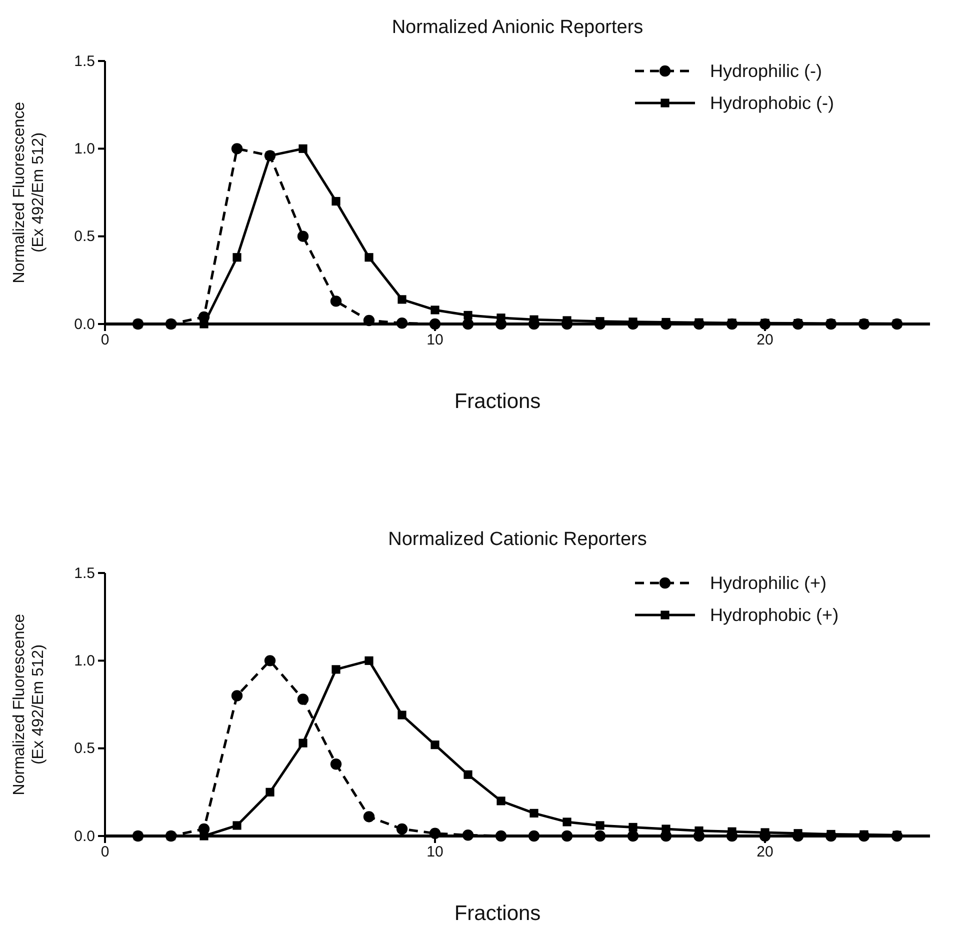  I want to click on chart-title: Normalized Cationic Reporters, so click(517, 539).